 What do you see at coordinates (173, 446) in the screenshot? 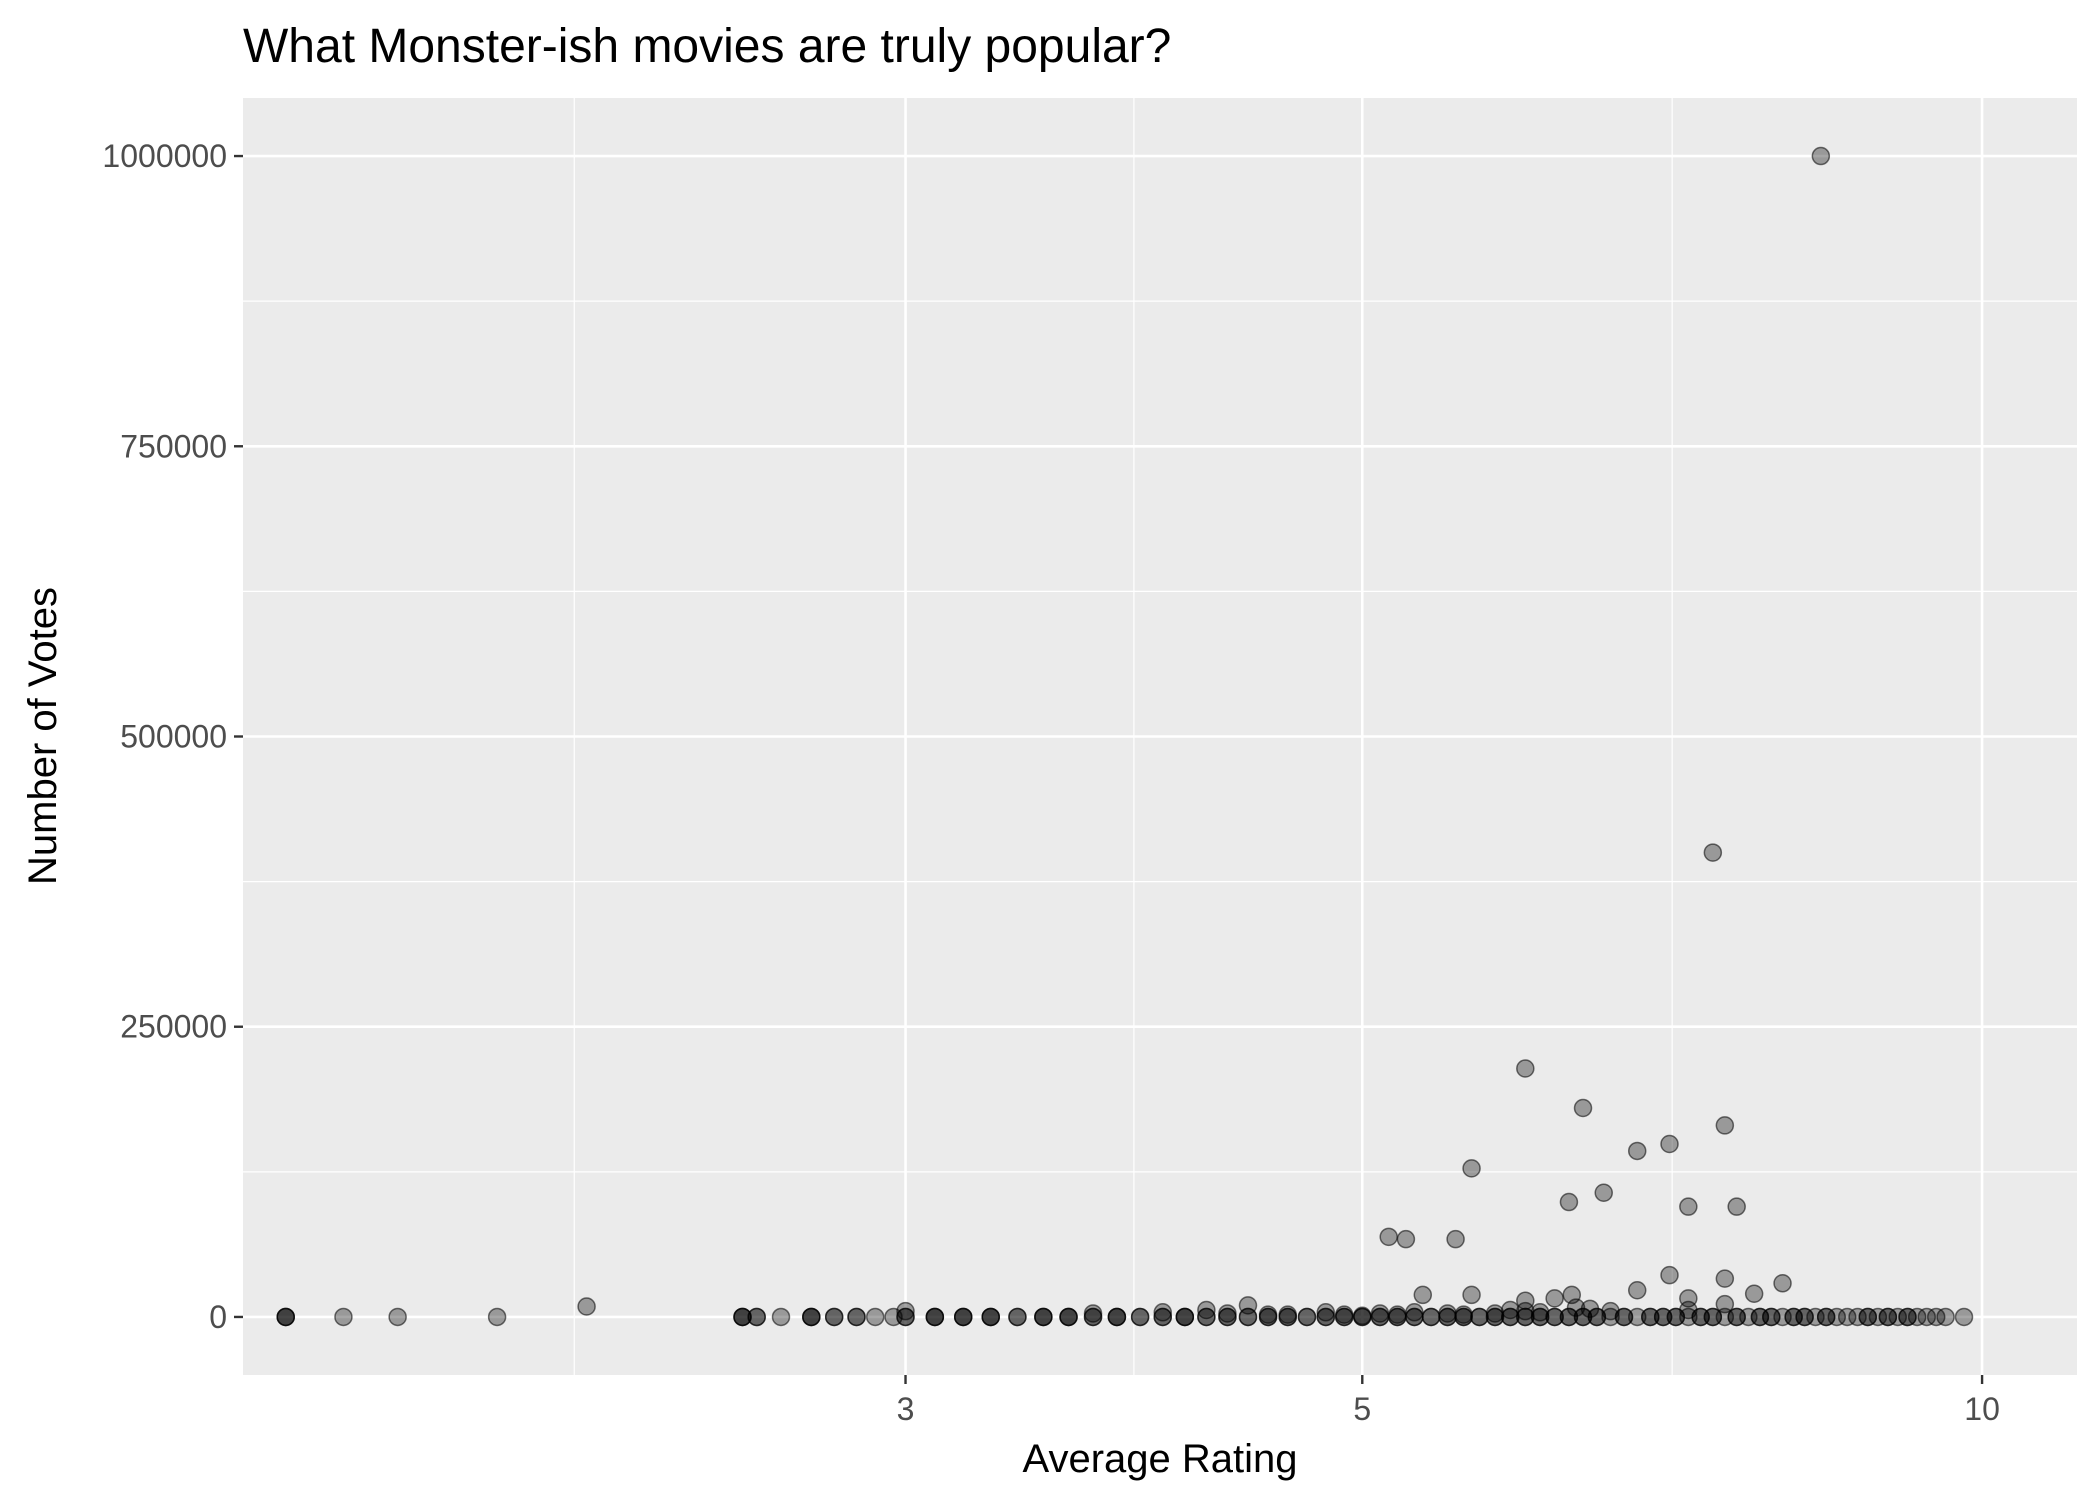
I see `y-tick-label: 750000` at bounding box center [173, 446].